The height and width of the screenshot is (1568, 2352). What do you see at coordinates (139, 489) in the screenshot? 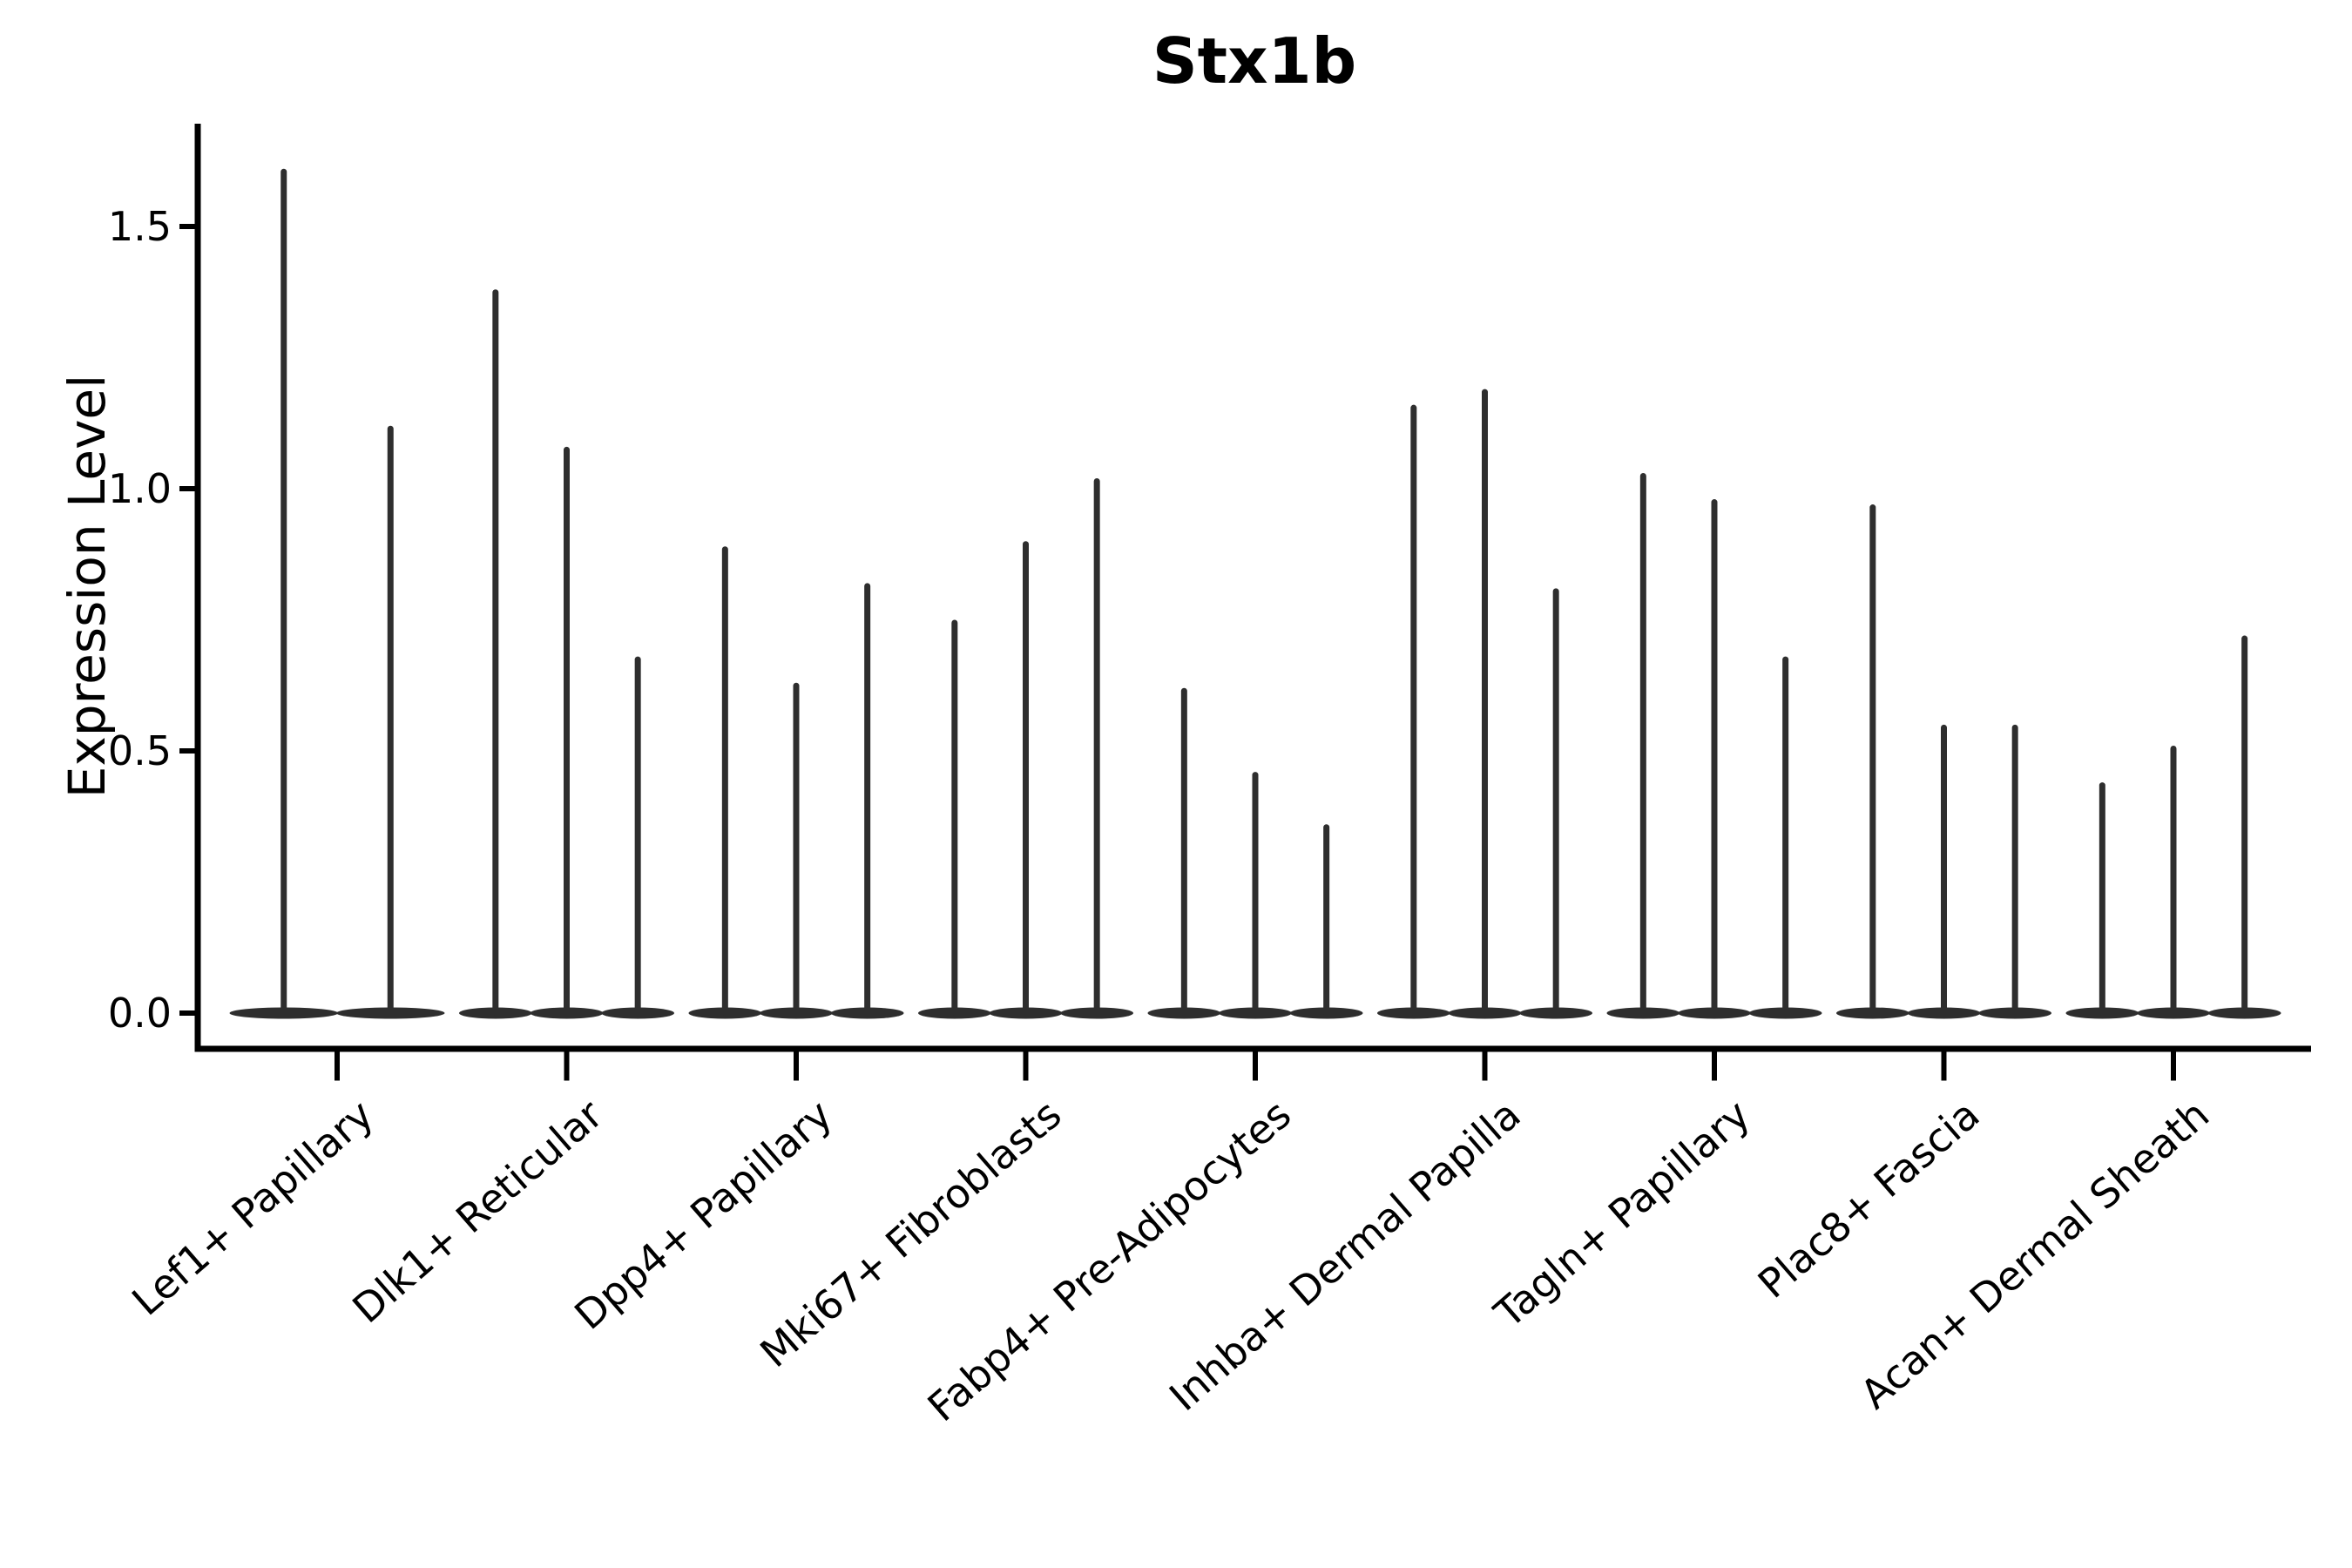
I see `y-tick-label: 1.0` at bounding box center [139, 489].